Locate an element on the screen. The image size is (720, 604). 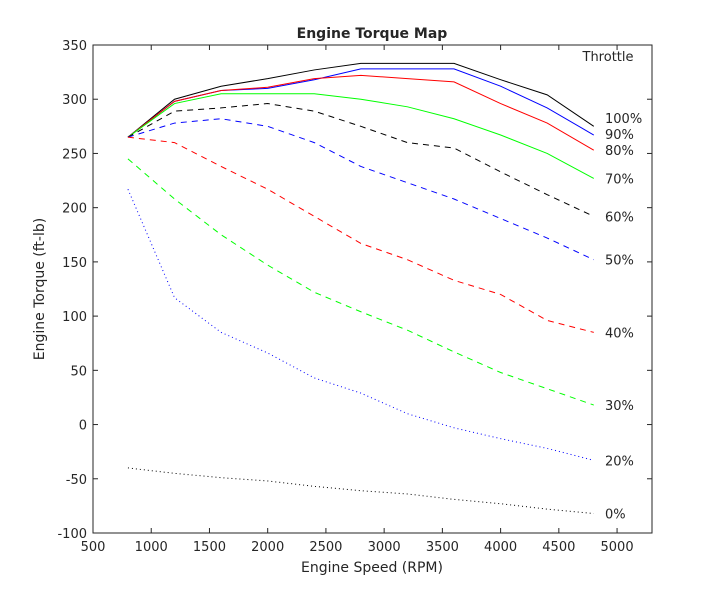
series-line-100pct is located at coordinates (361, 100).